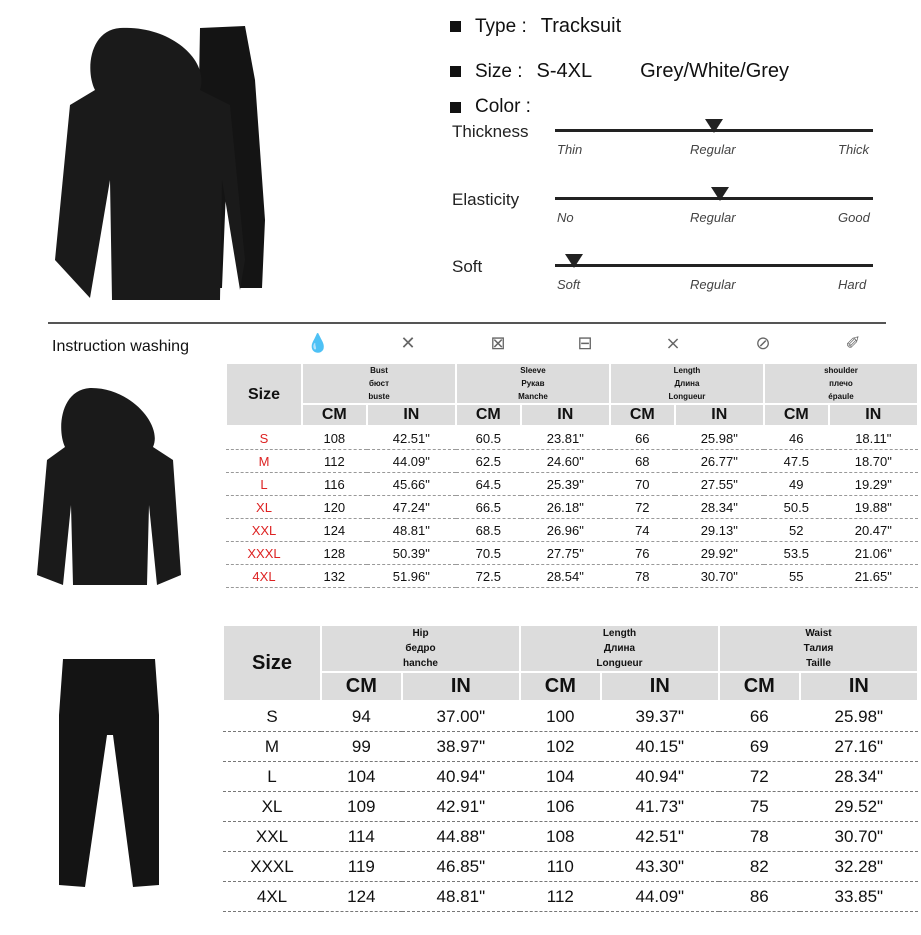 The height and width of the screenshot is (935, 921). What do you see at coordinates (420, 633) in the screenshot?
I see `group-header-line: Hip` at bounding box center [420, 633].